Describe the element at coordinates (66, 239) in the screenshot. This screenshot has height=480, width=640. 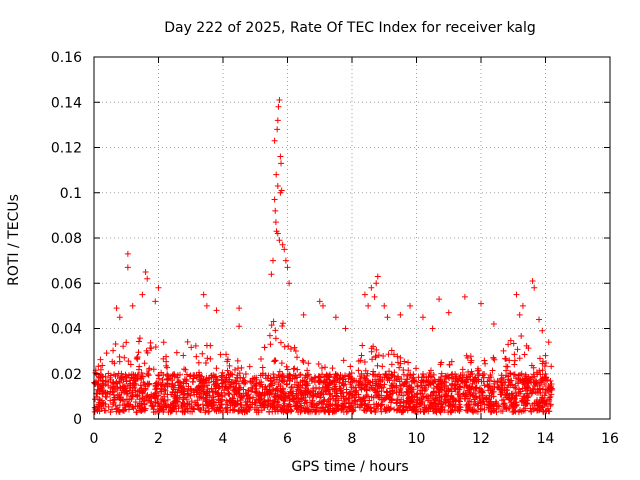
I see `y-tick-label: 0.08` at that location.